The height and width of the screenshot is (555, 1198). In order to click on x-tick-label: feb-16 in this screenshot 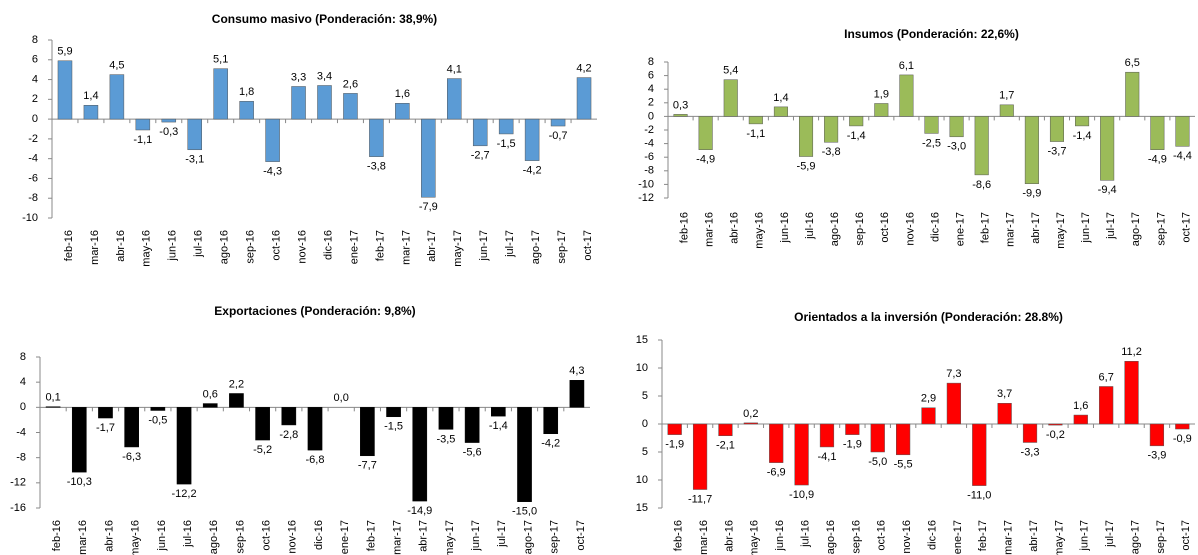, I will do `click(679, 535)`.